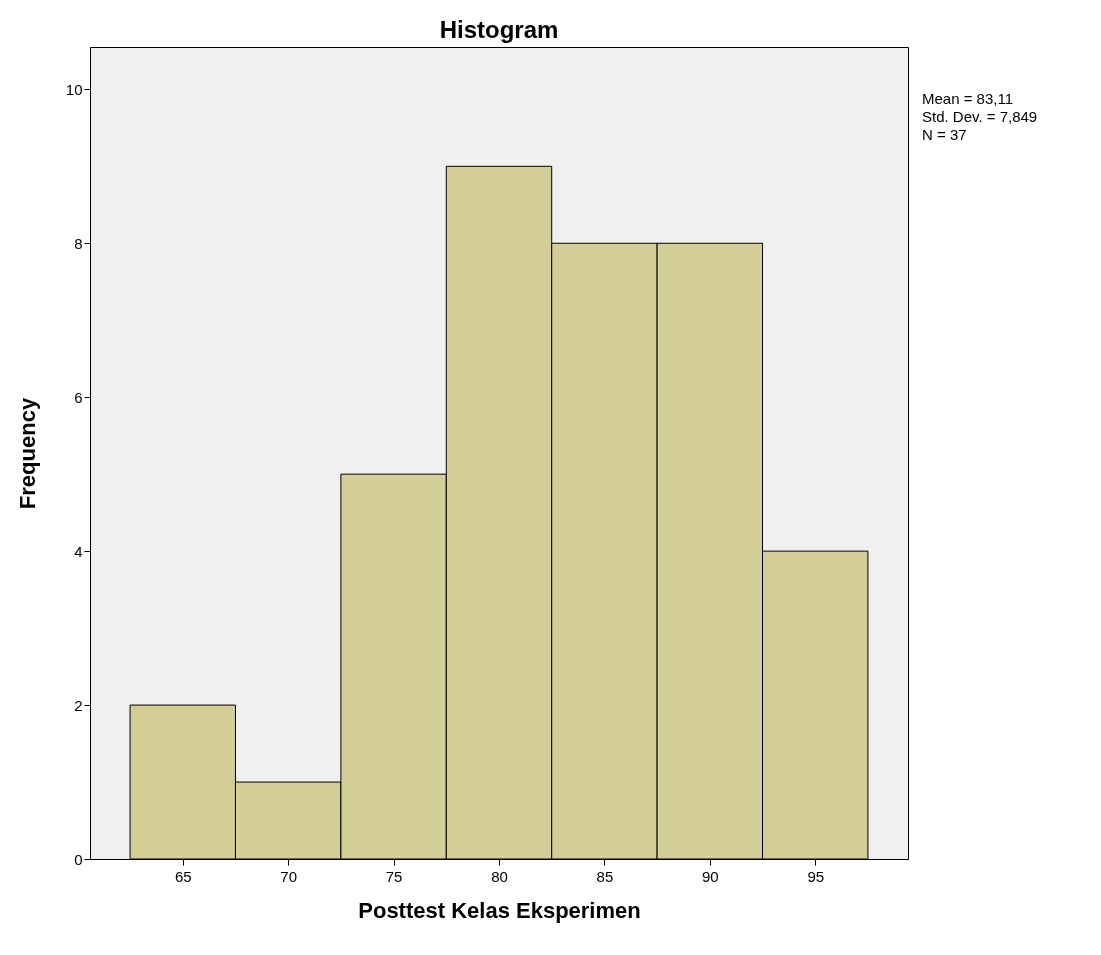 The height and width of the screenshot is (955, 1101). I want to click on y-tick-label: 8, so click(78, 243).